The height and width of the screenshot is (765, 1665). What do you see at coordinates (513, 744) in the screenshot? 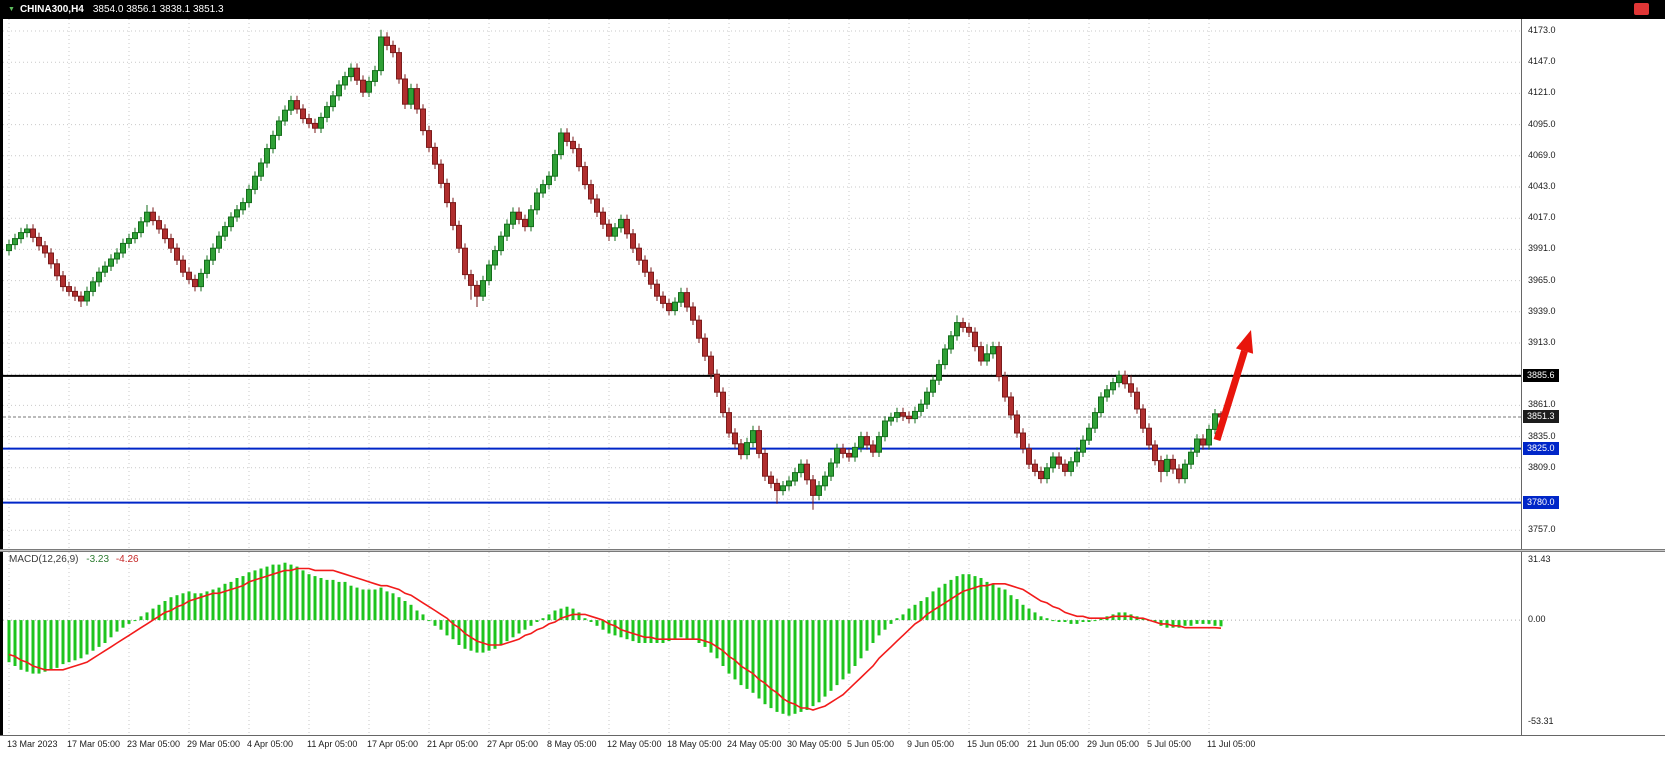
I see `time-axis-label: 27 Apr 05:00` at bounding box center [513, 744].